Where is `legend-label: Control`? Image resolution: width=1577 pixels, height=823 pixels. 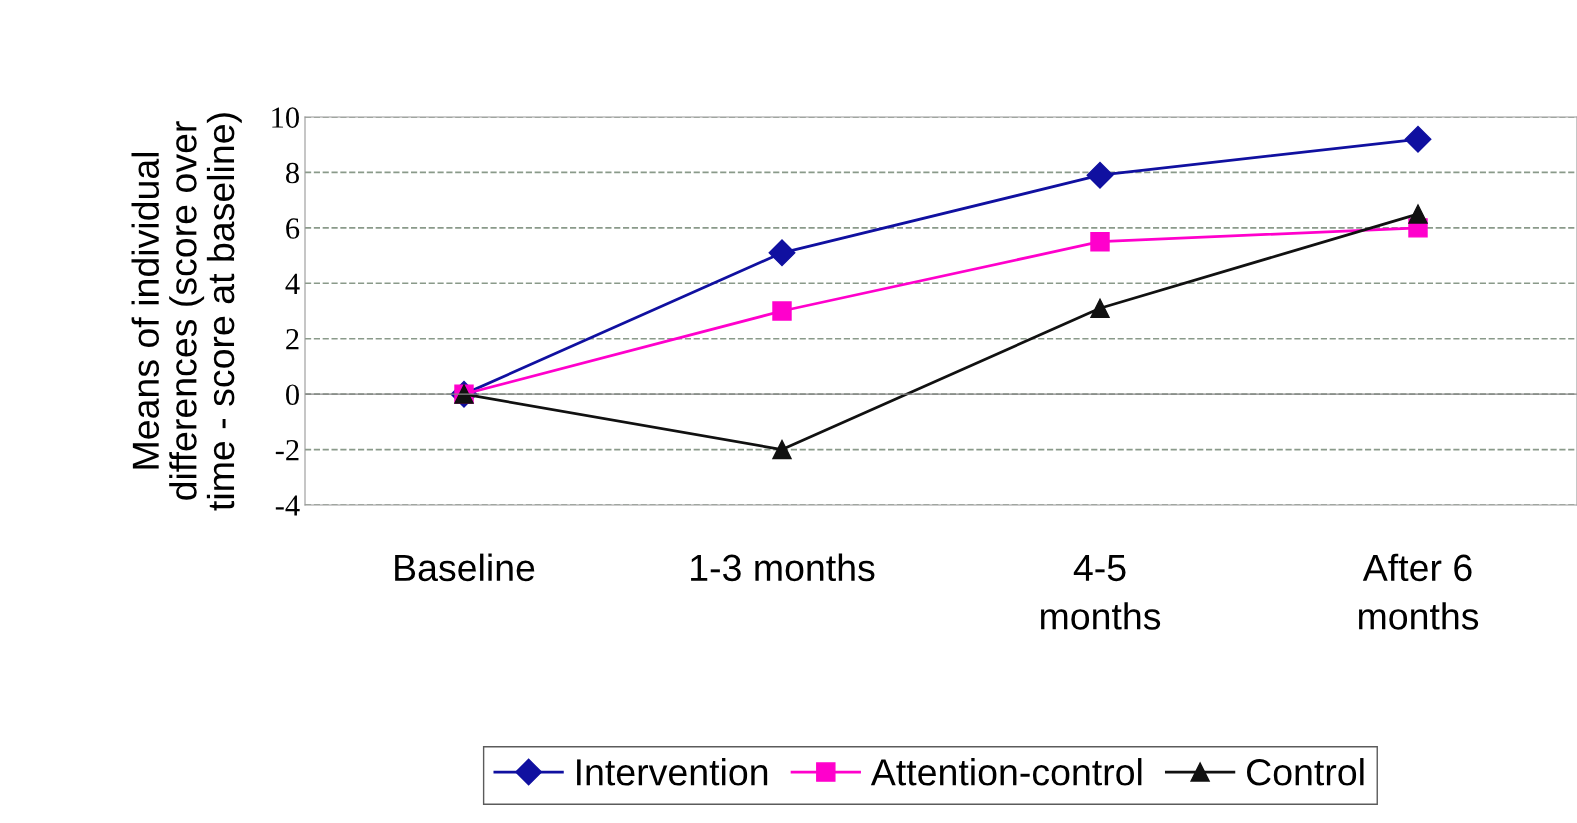
legend-label: Control is located at coordinates (1305, 772).